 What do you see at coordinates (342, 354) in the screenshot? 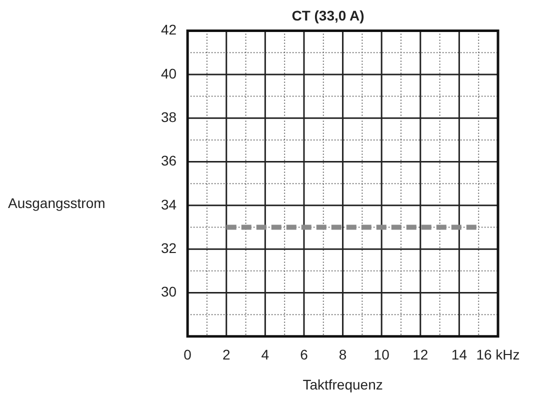
I see `x-tick-label: 8` at bounding box center [342, 354].